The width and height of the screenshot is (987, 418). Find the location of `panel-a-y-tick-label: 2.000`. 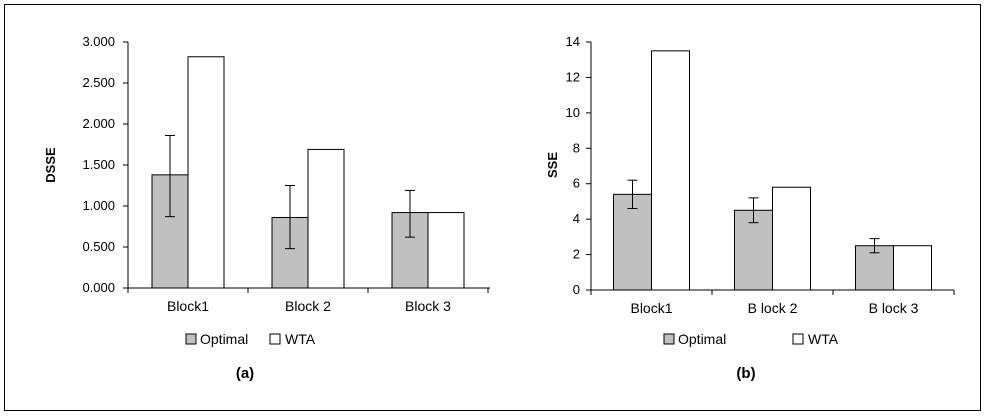

panel-a-y-tick-label: 2.000 is located at coordinates (98, 123).